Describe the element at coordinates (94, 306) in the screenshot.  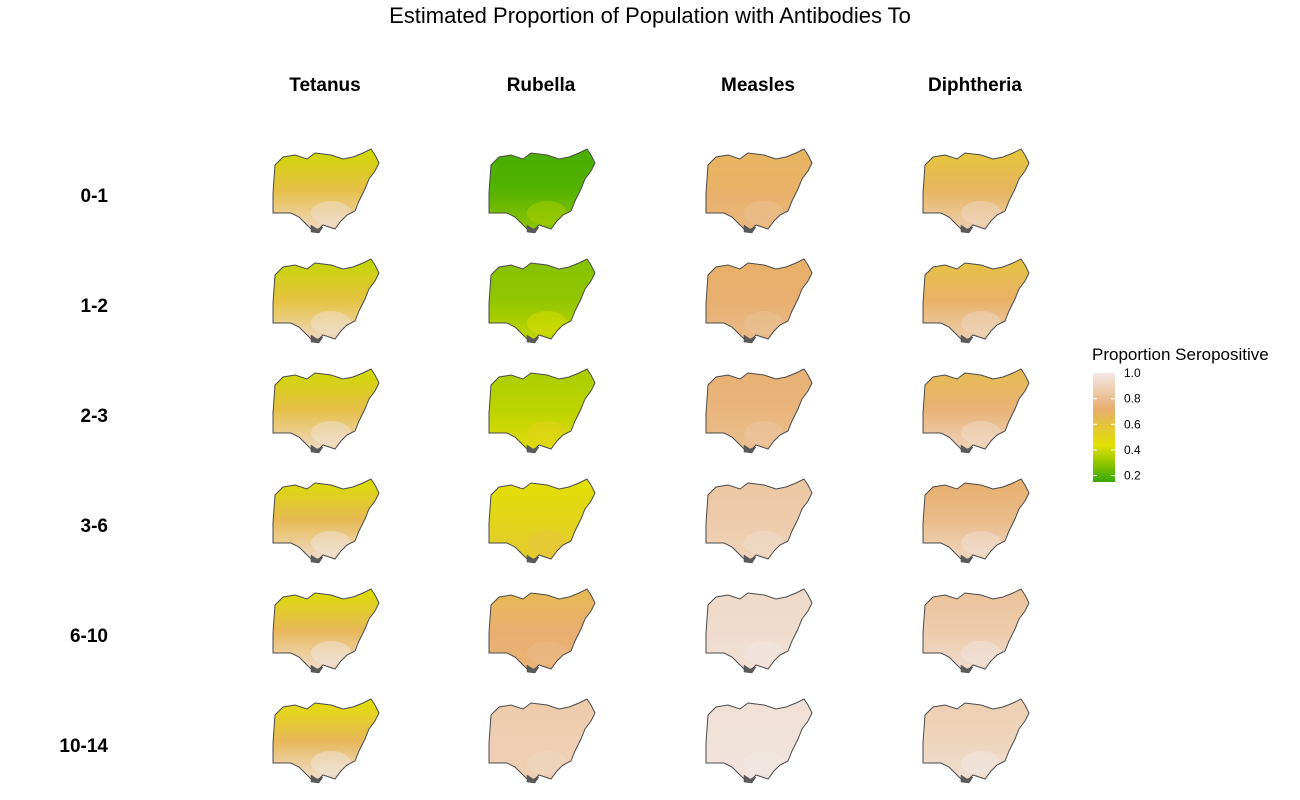
I see `row-header-1-2: 1-2` at that location.